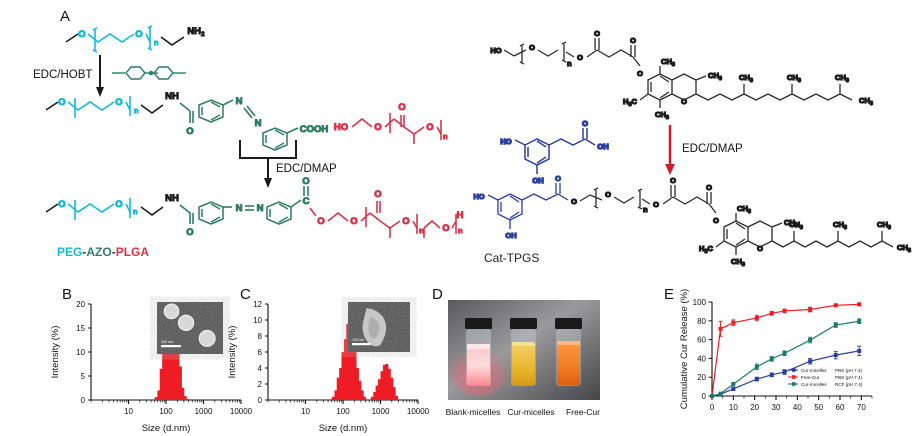 Image resolution: width=913 pixels, height=436 pixels. Describe the element at coordinates (849, 384) in the screenshot. I see `legend-series-medium: RCF (pH 7.4)` at that location.